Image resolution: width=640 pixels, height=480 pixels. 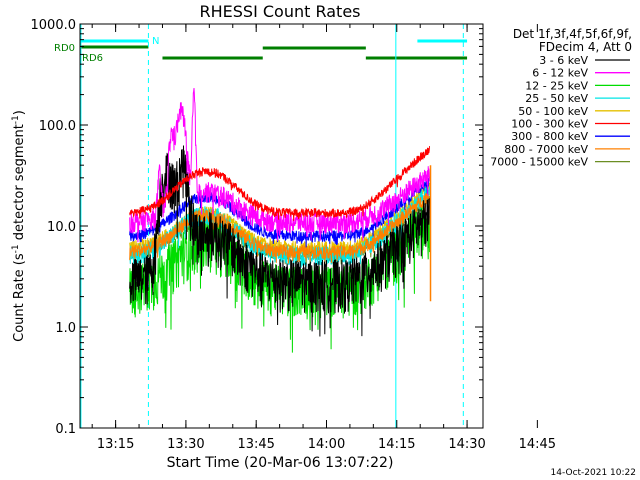 I want to click on legend-label-7: 300 - 800 keV, so click(x=549, y=136).